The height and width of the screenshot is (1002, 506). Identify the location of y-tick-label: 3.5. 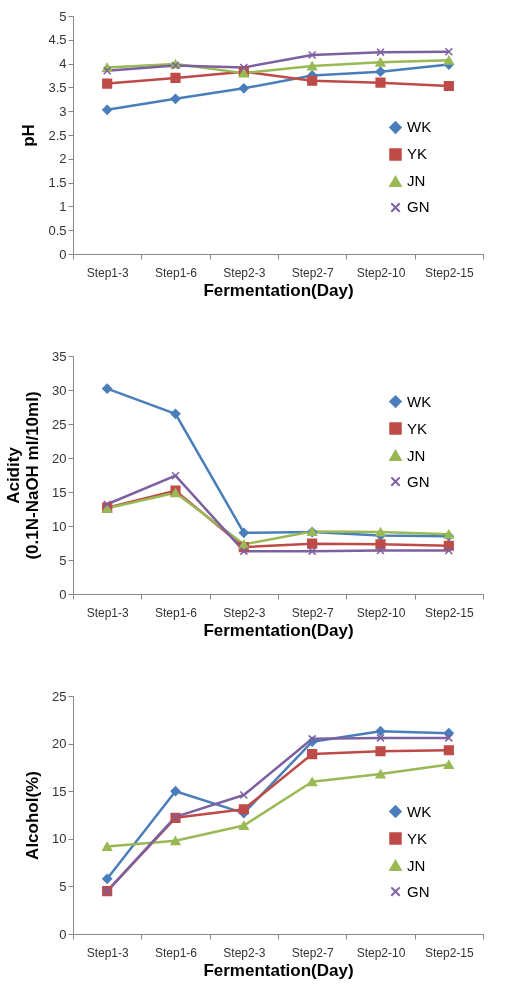
(57, 87).